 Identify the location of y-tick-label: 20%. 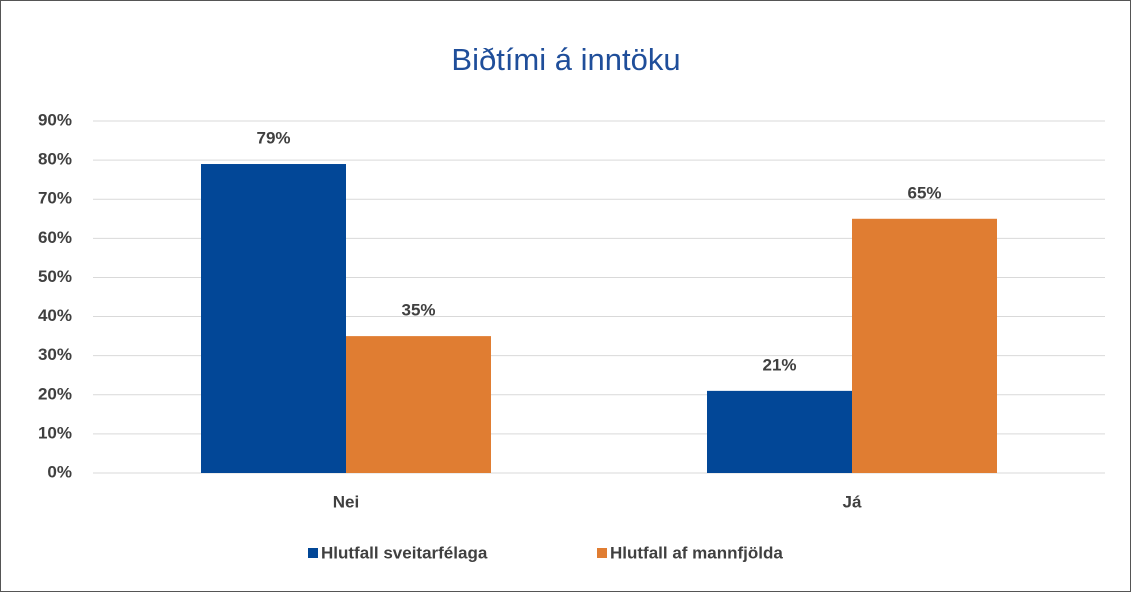
(55, 393).